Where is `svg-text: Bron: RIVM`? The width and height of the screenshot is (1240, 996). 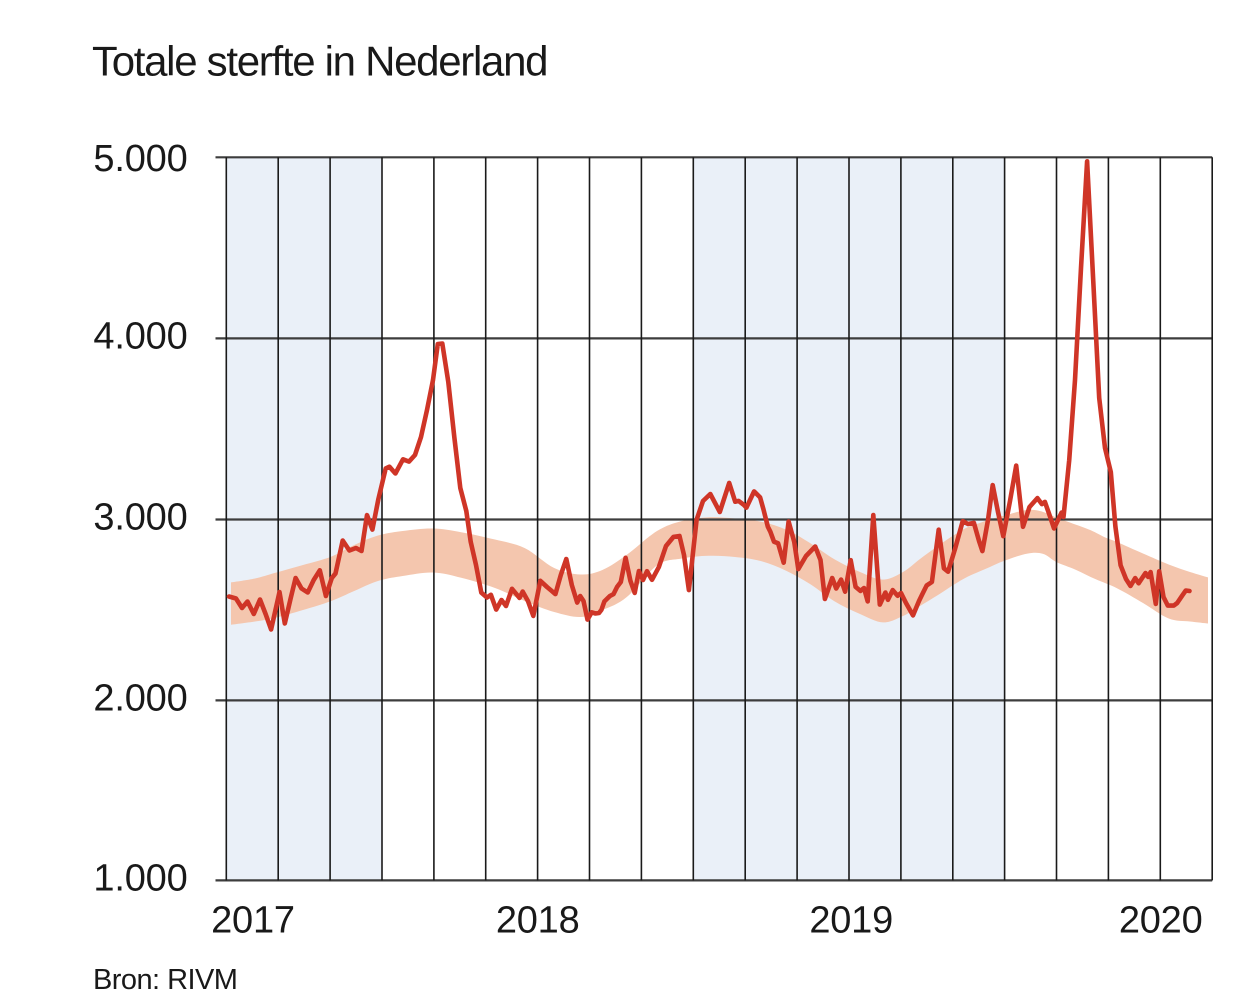 svg-text: Bron: RIVM is located at coordinates (165, 977).